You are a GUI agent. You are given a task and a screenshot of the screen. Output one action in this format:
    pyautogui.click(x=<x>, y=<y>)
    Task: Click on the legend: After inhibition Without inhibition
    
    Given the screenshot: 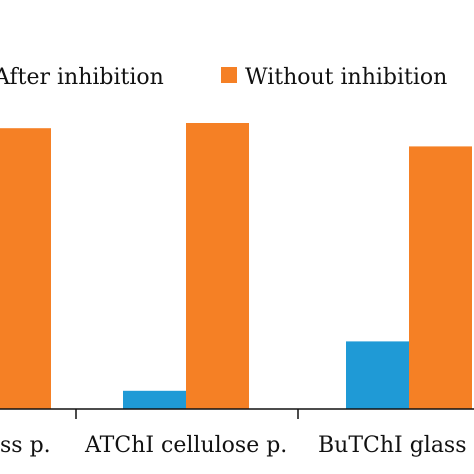 What is the action you would take?
    pyautogui.click(x=223, y=77)
    